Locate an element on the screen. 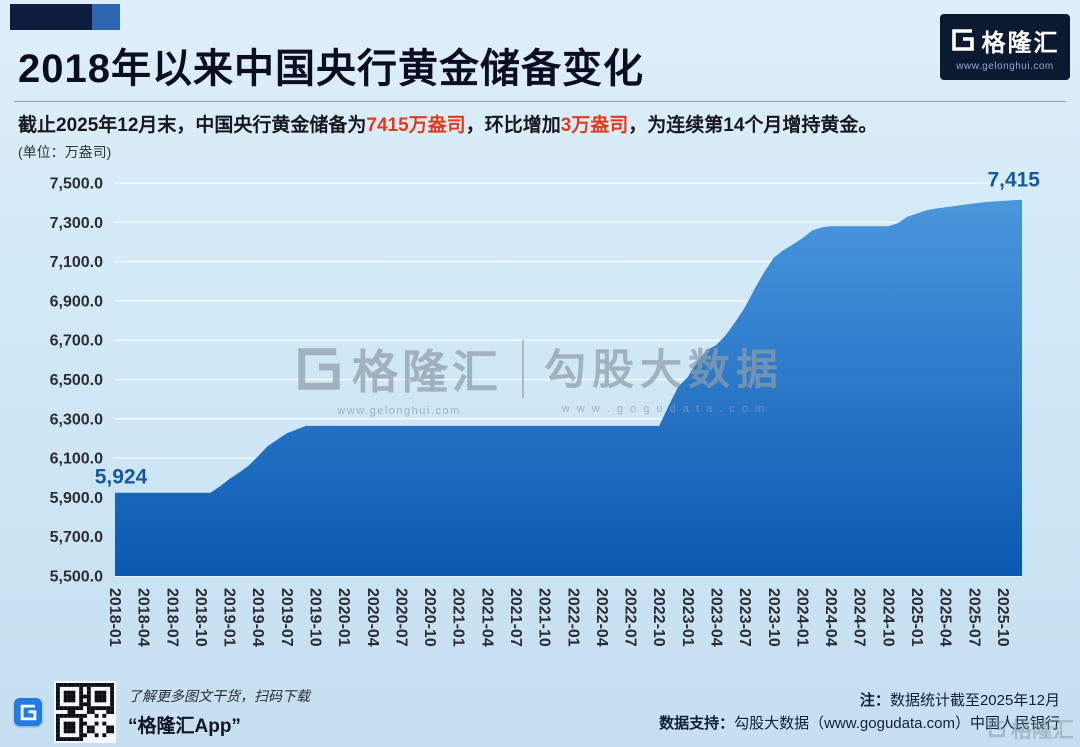  x-tick-label: 2025-01 is located at coordinates (916, 617).